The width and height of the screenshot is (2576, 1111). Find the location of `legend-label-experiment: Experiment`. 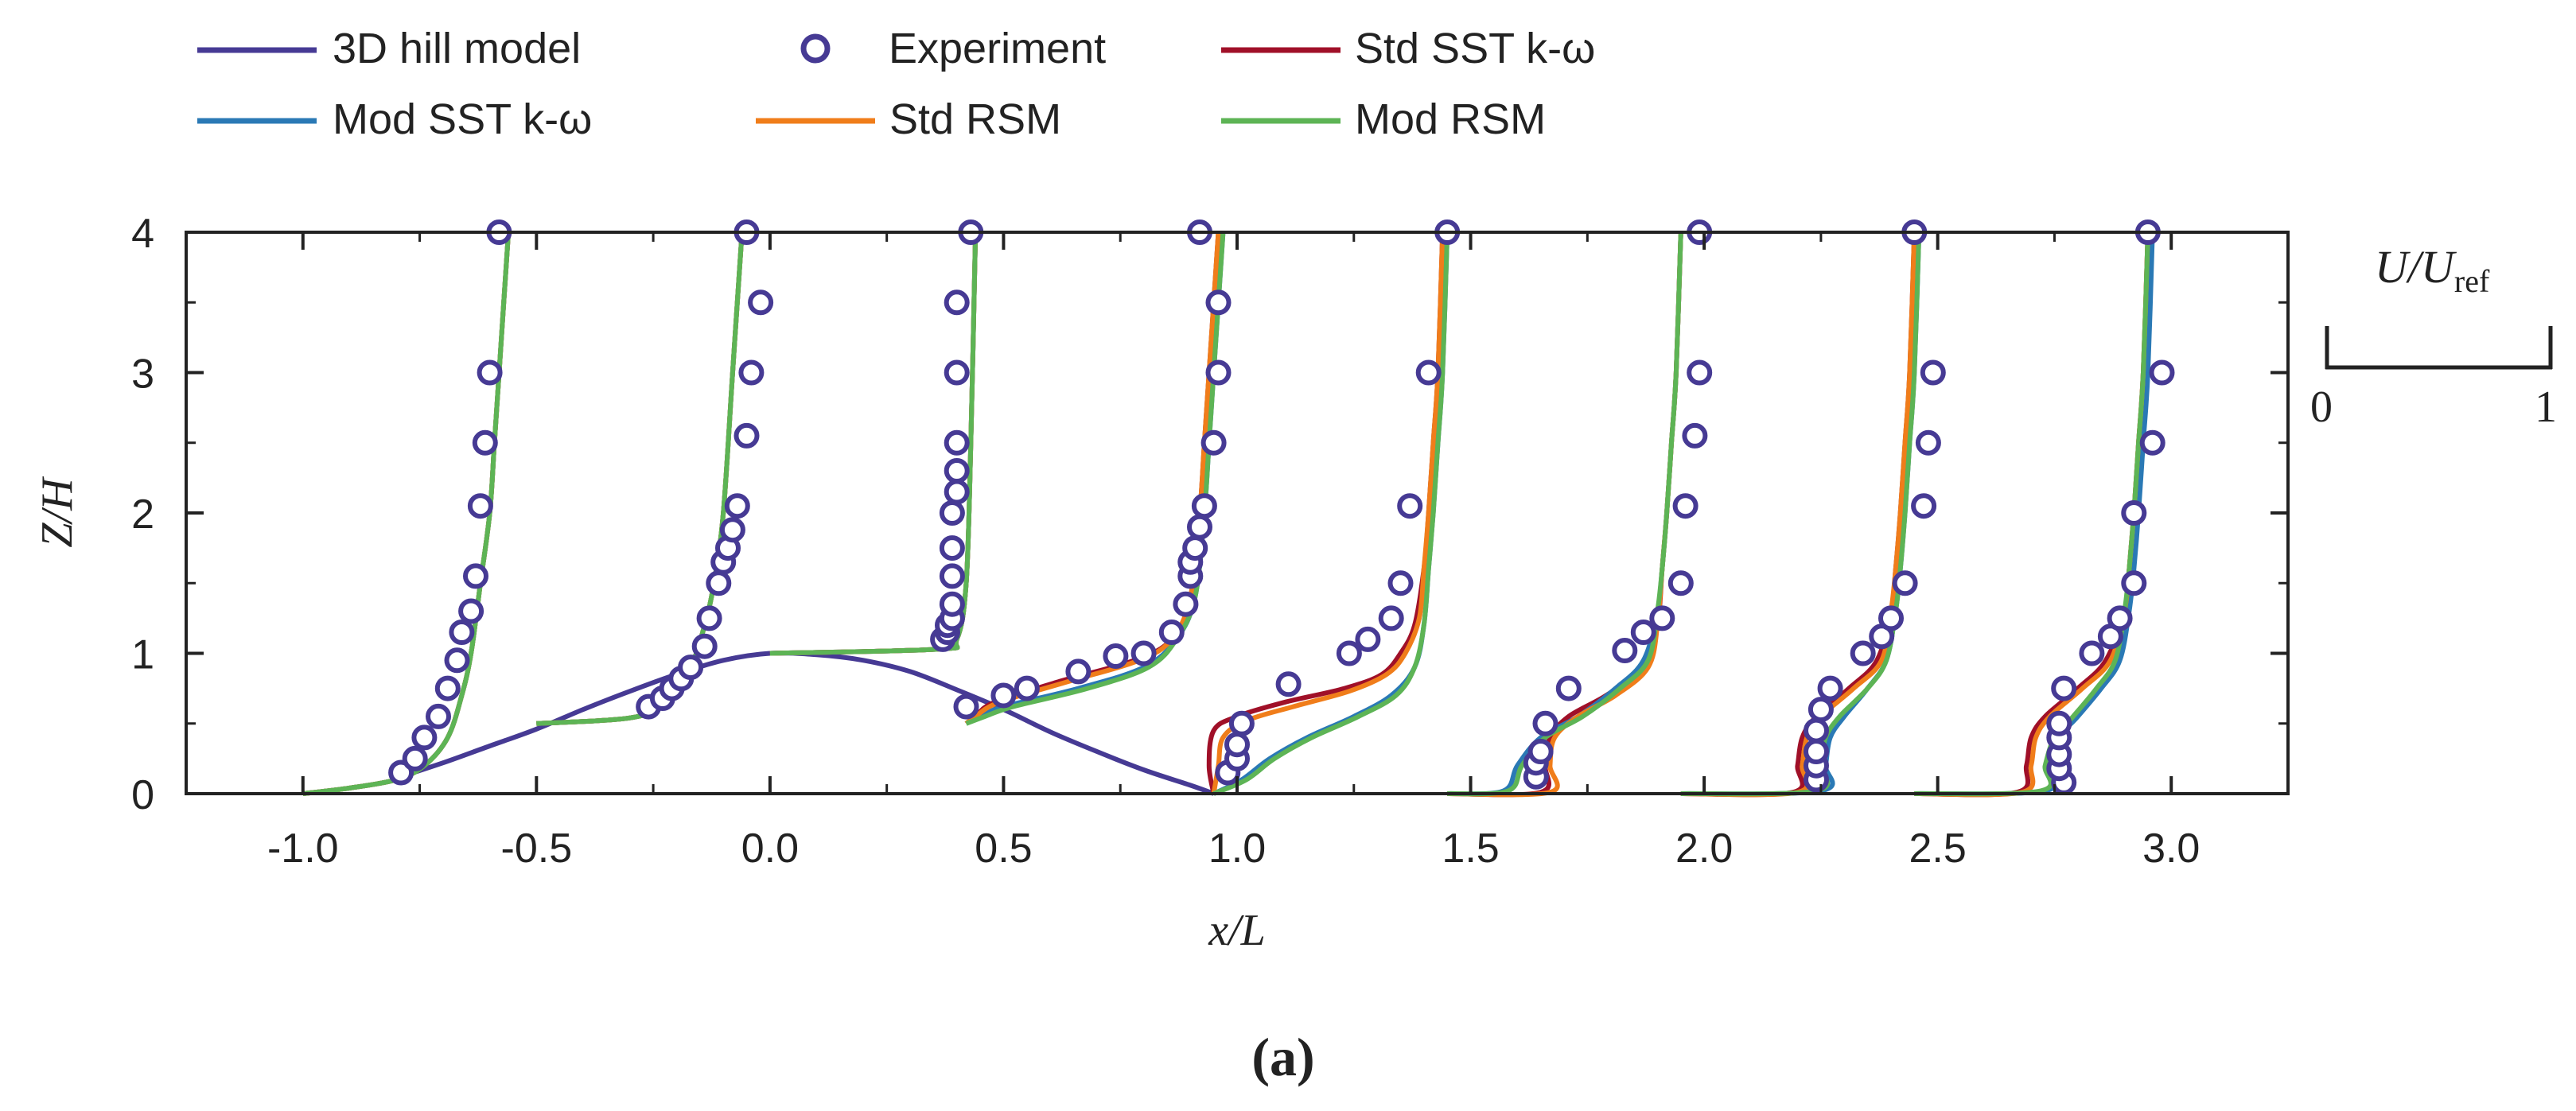

legend-label-experiment: Experiment is located at coordinates (998, 49).